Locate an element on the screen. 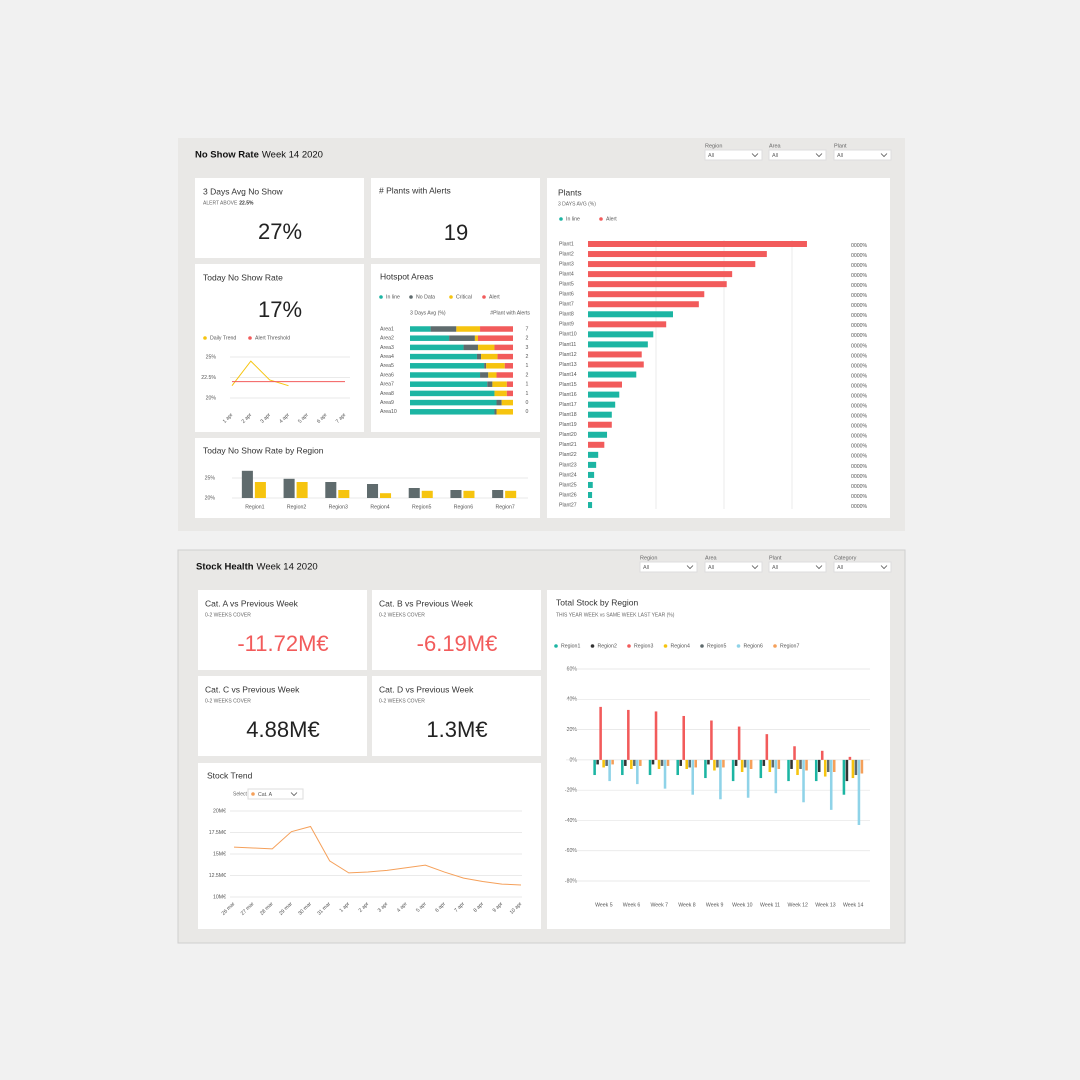  filter-label: Plant is located at coordinates (775, 558).